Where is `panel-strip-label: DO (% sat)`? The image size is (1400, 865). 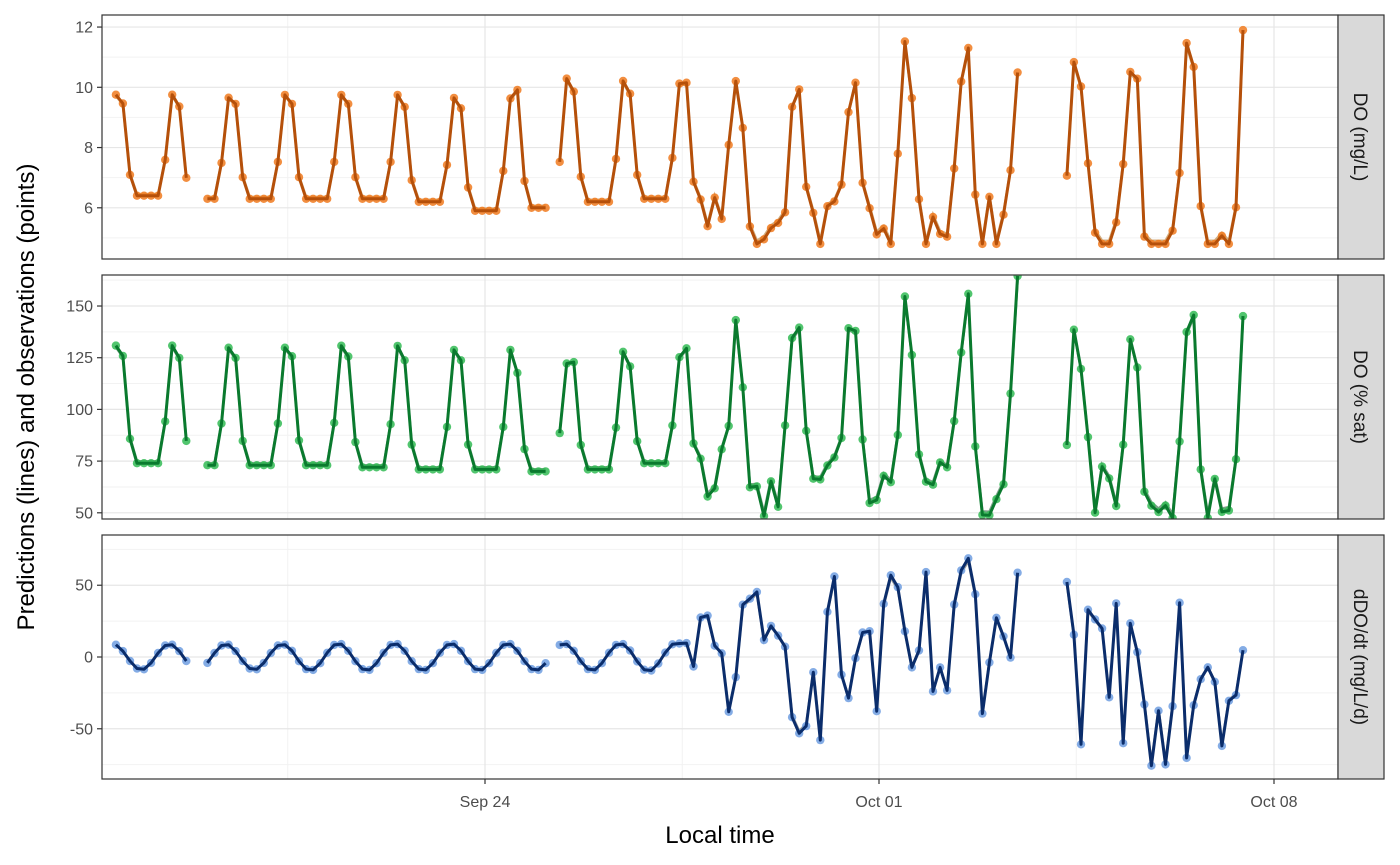 panel-strip-label: DO (% sat) is located at coordinates (1359, 397).